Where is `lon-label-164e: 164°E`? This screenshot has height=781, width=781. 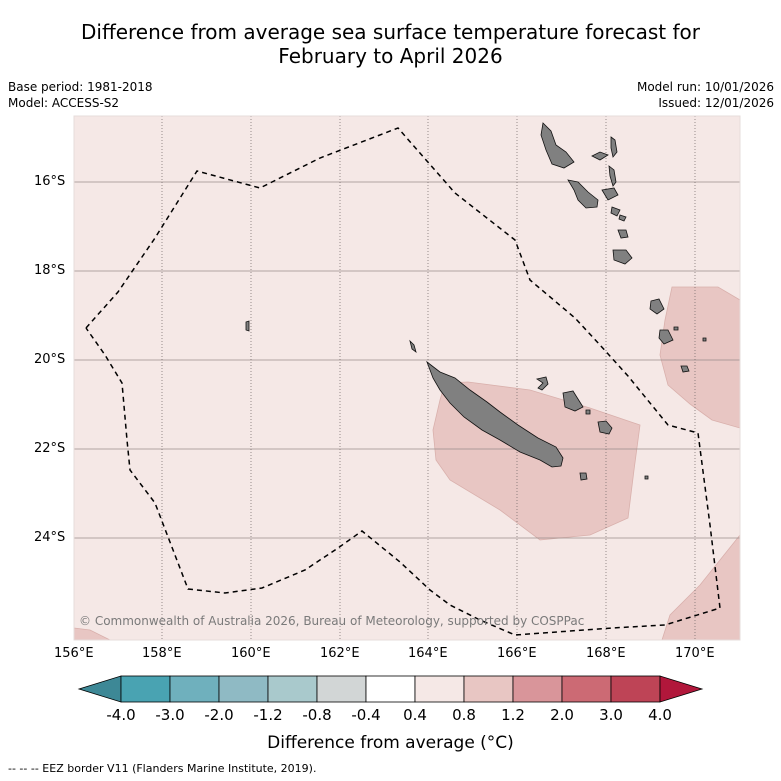 lon-label-164e: 164°E is located at coordinates (428, 653).